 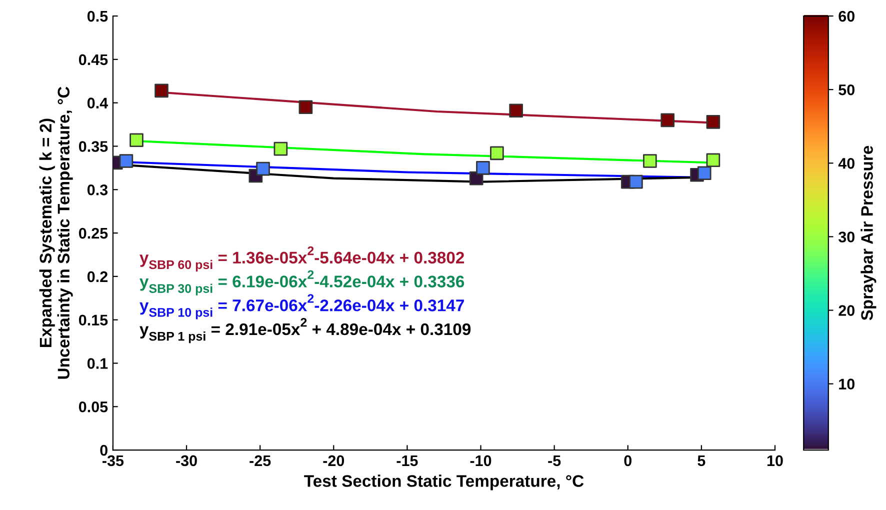 What do you see at coordinates (97, 190) in the screenshot?
I see `y-tick-label: 0.3` at bounding box center [97, 190].